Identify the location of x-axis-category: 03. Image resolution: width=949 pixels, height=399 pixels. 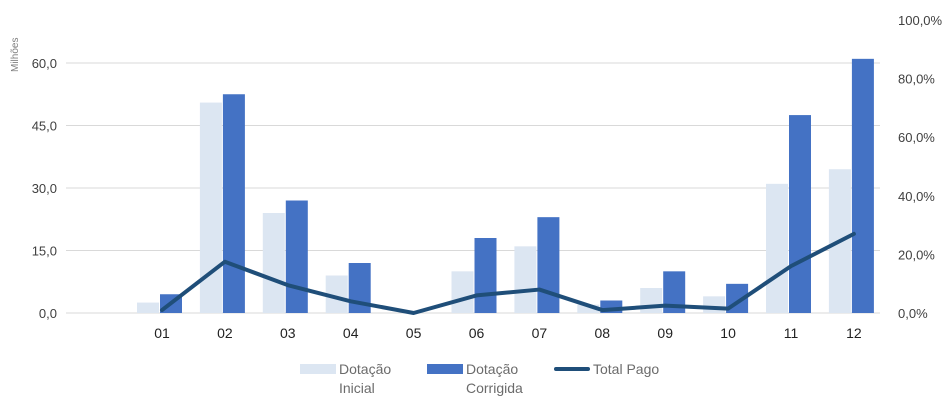
(288, 333).